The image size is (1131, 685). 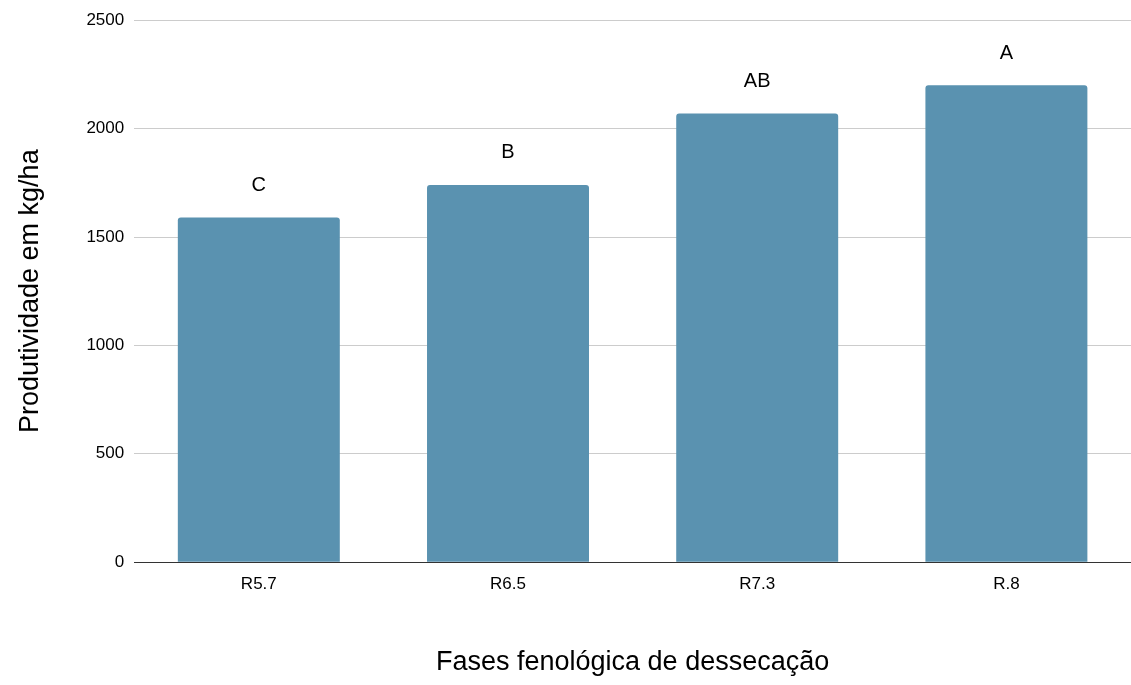 I want to click on y-tick-label: 1000, so click(x=105, y=345).